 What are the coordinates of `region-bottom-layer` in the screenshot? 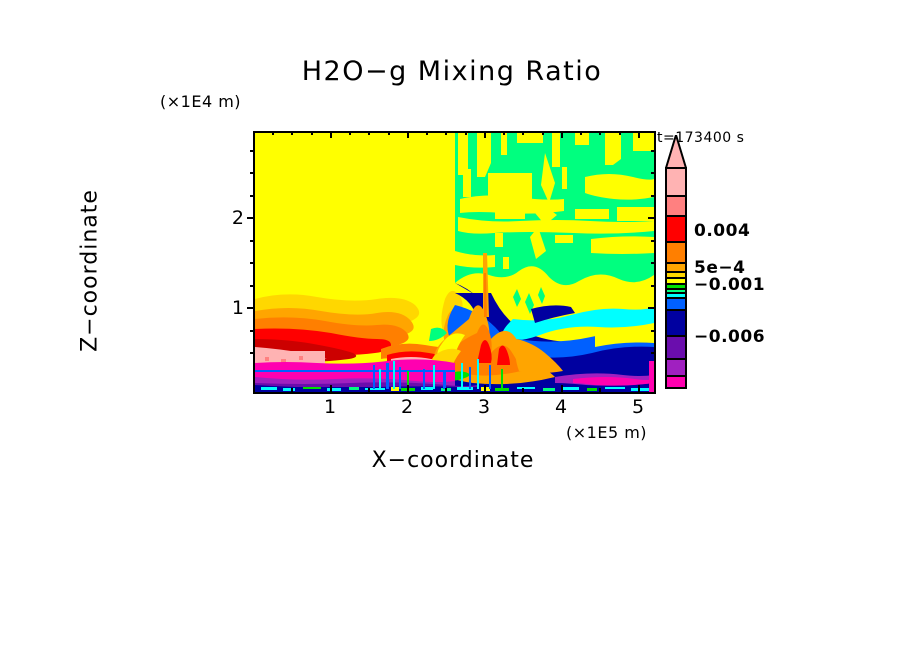 It's located at (454, 375).